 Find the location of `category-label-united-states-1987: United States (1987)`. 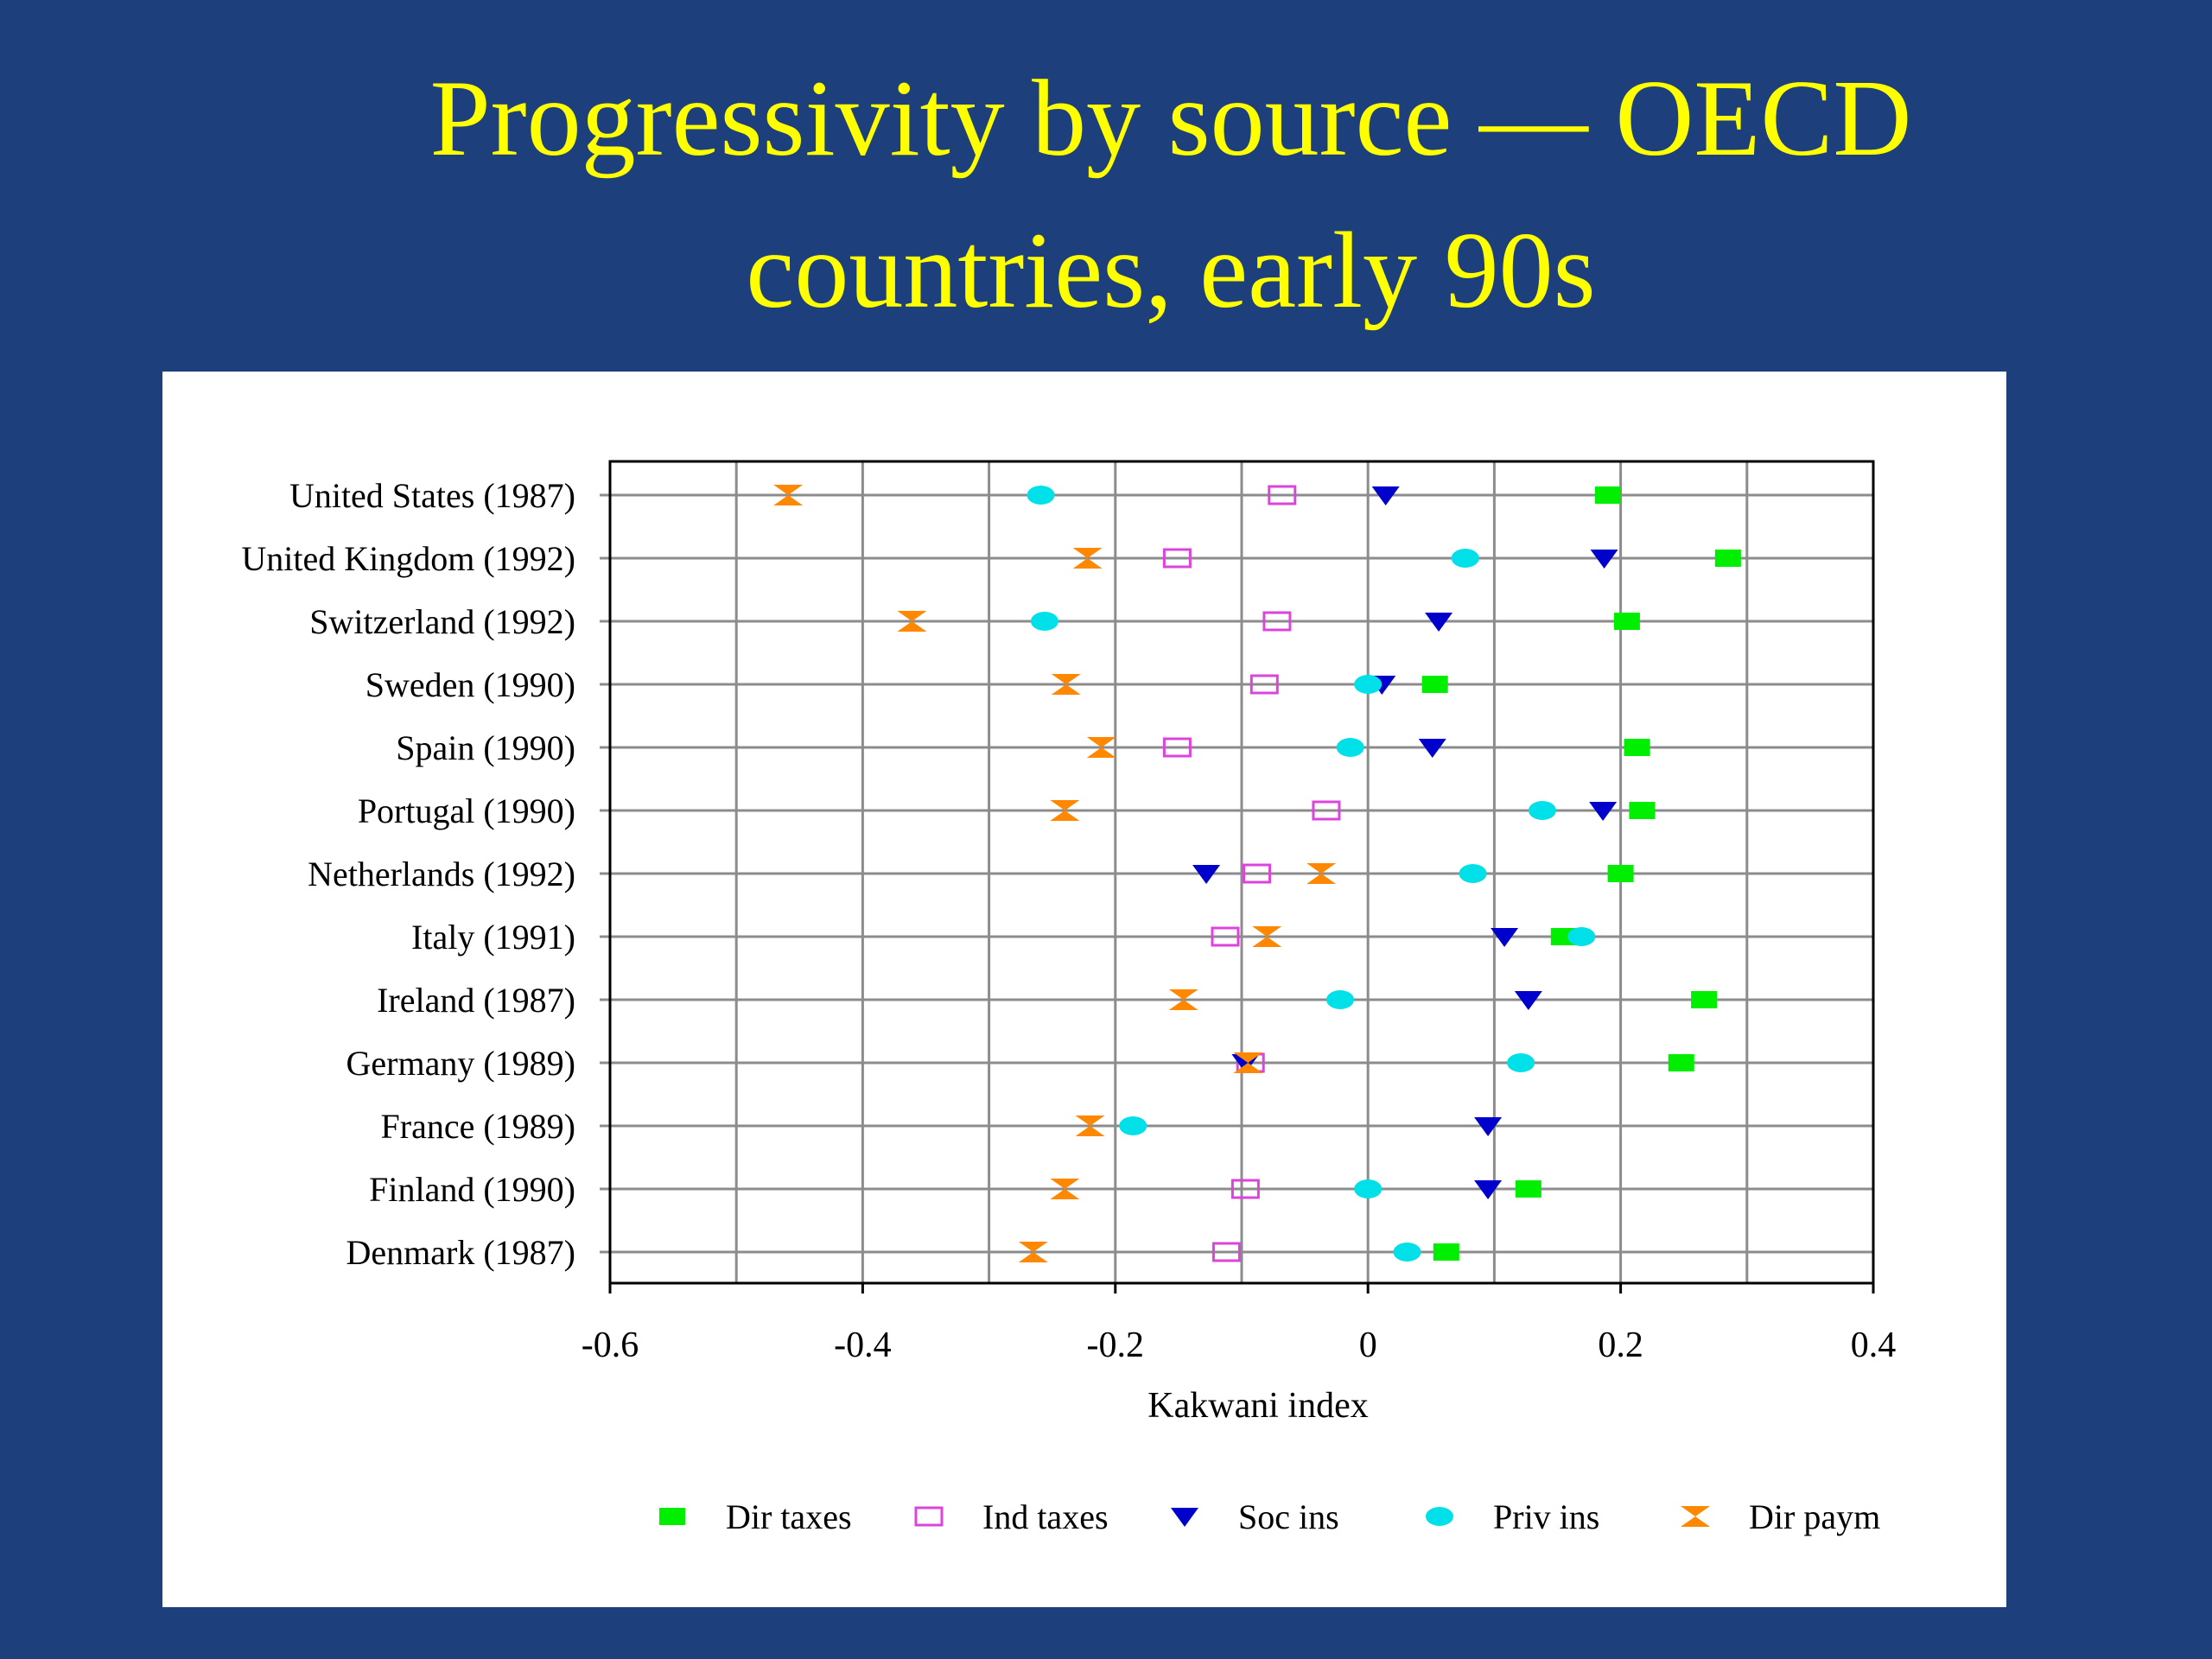

category-label-united-states-1987: United States (1987) is located at coordinates (432, 495).